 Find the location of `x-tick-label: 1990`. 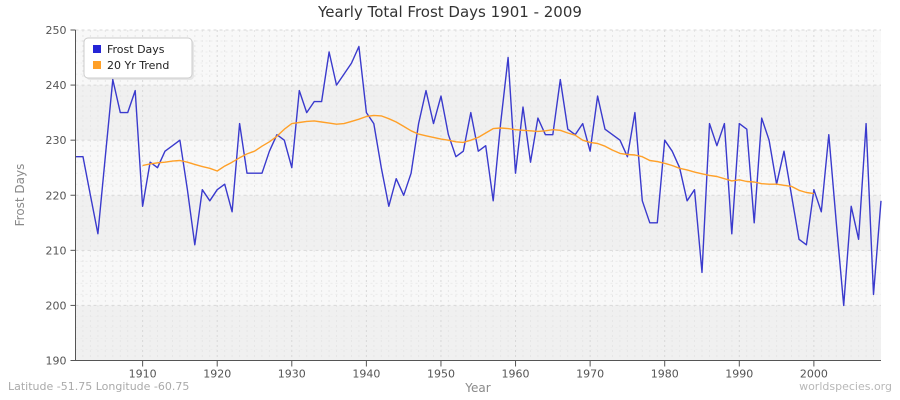

x-tick-label: 1990 is located at coordinates (739, 374).